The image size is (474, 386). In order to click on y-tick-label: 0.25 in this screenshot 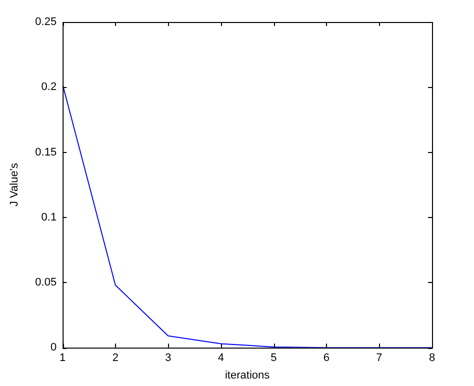, I will do `click(46, 22)`.